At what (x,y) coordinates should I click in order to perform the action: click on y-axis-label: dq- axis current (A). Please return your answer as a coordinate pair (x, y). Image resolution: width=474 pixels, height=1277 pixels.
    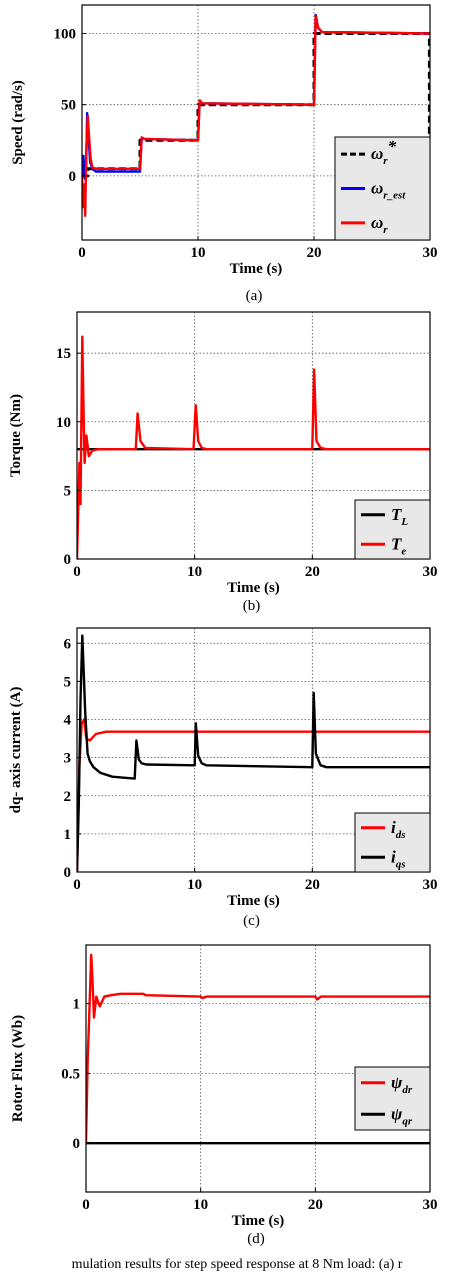
    Looking at the image, I should click on (16, 750).